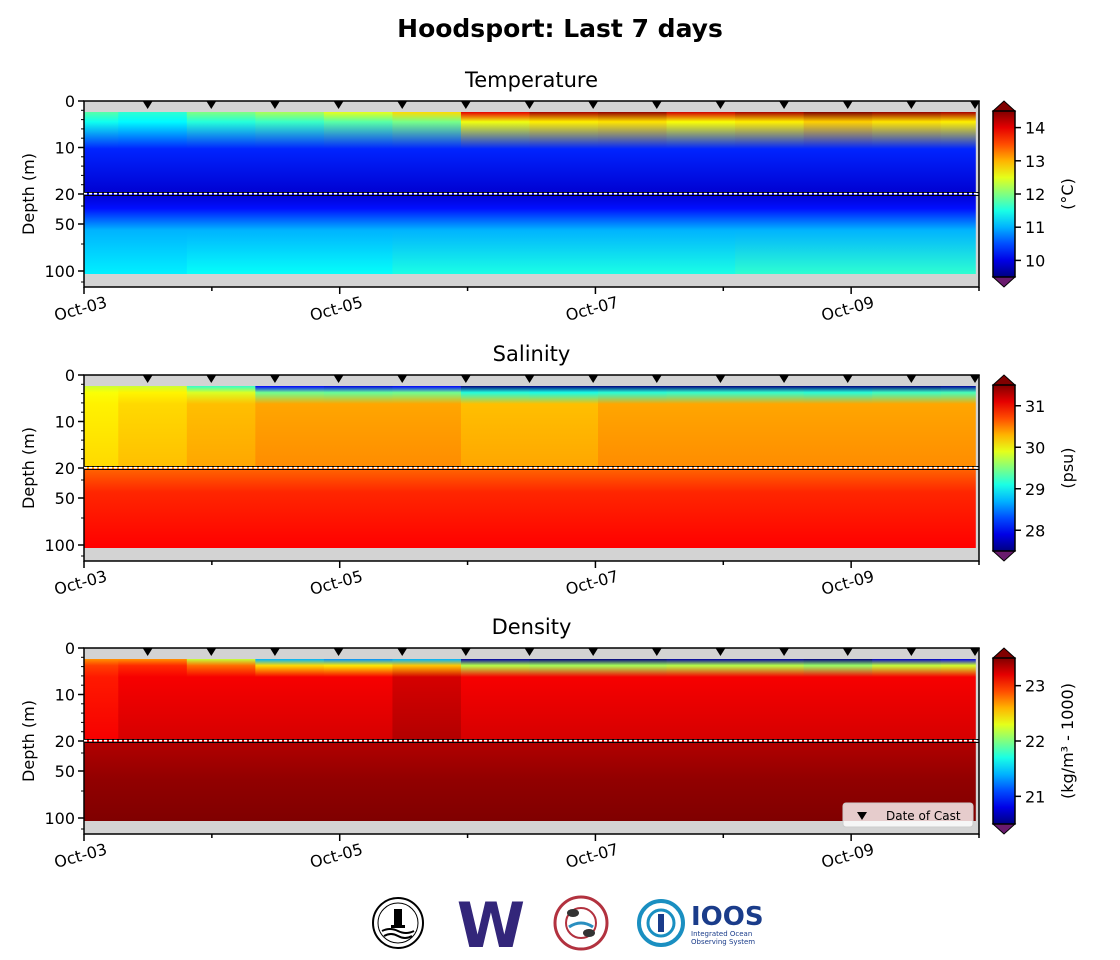  I want to click on ioos-logo-subtext-1: Integrated Ocean, so click(721, 934).